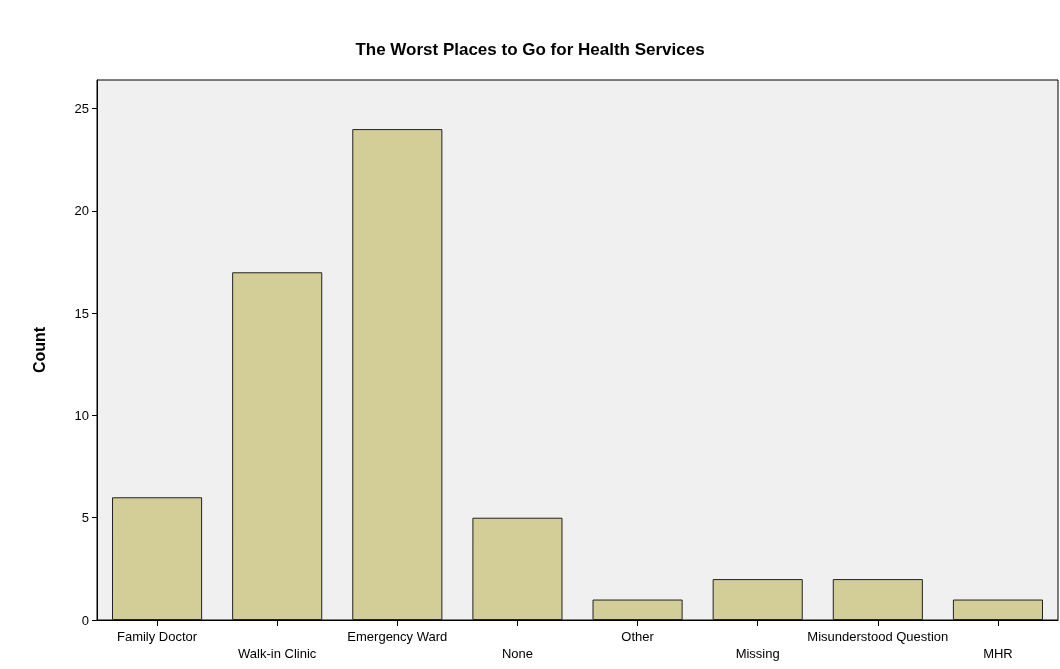 The height and width of the screenshot is (669, 1060). I want to click on y-tick-label: 10, so click(81, 415).